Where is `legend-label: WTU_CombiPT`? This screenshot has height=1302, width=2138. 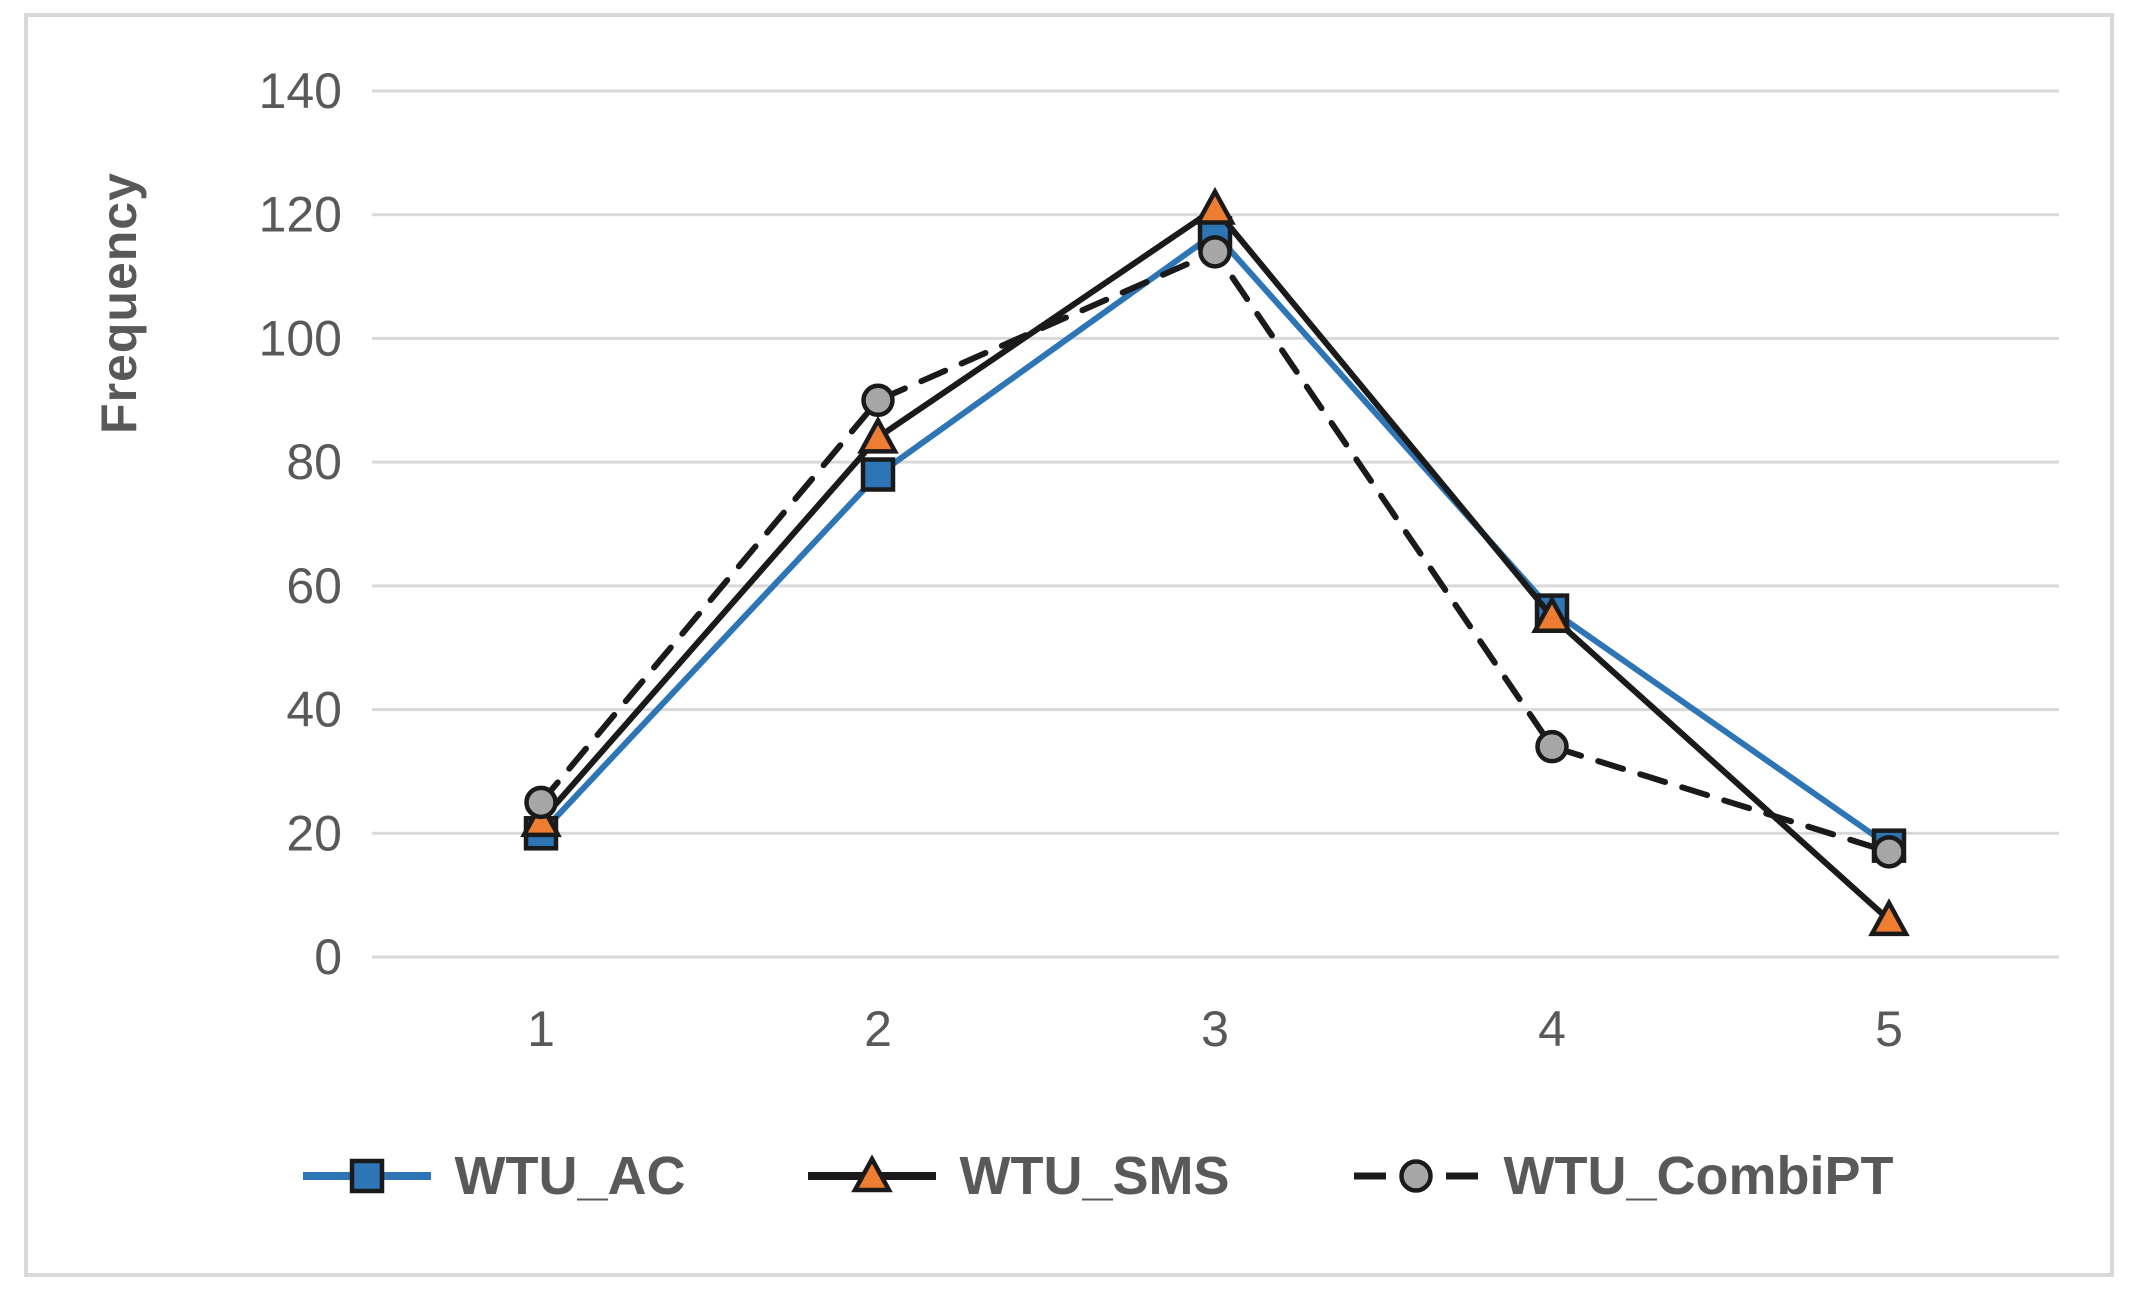
legend-label: WTU_CombiPT is located at coordinates (1698, 1176).